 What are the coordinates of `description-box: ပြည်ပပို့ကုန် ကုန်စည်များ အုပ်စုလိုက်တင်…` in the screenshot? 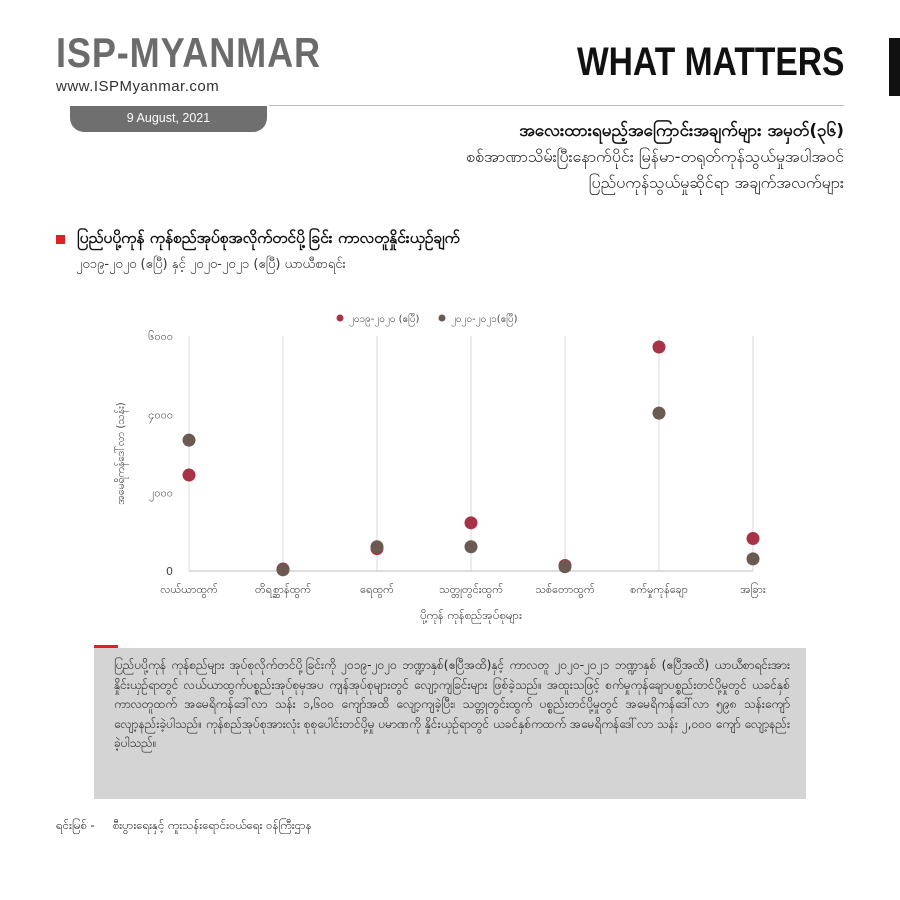 It's located at (450, 723).